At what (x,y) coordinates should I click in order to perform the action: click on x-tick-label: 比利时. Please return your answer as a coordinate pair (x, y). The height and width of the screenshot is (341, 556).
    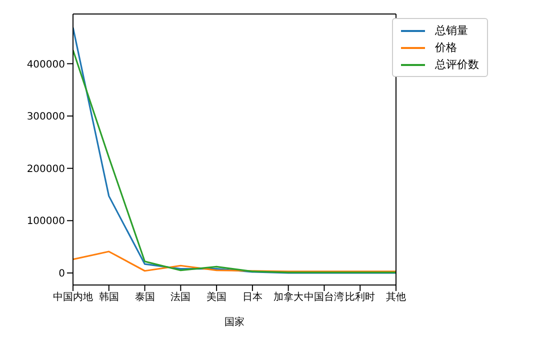
    Looking at the image, I should click on (360, 297).